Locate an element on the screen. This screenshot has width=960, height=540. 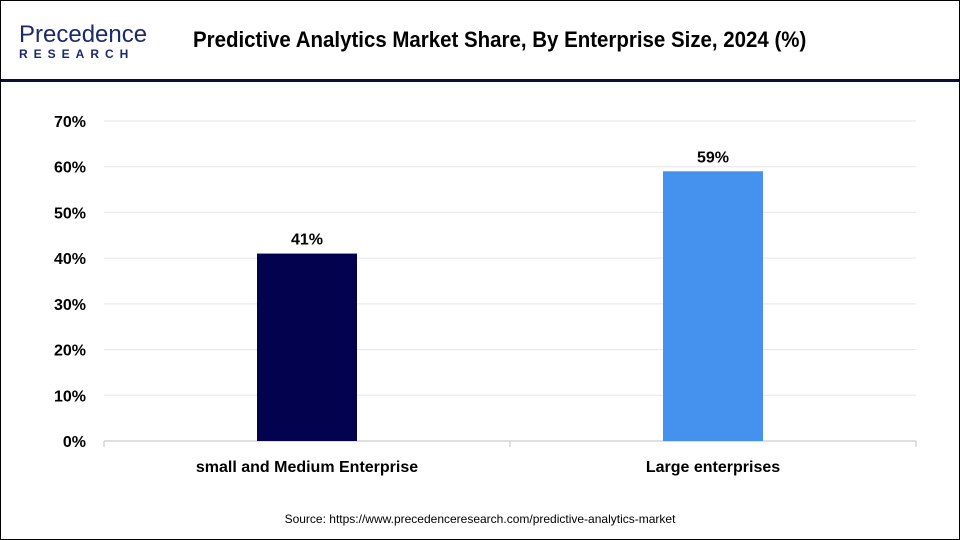
data-label: 41% is located at coordinates (307, 240).